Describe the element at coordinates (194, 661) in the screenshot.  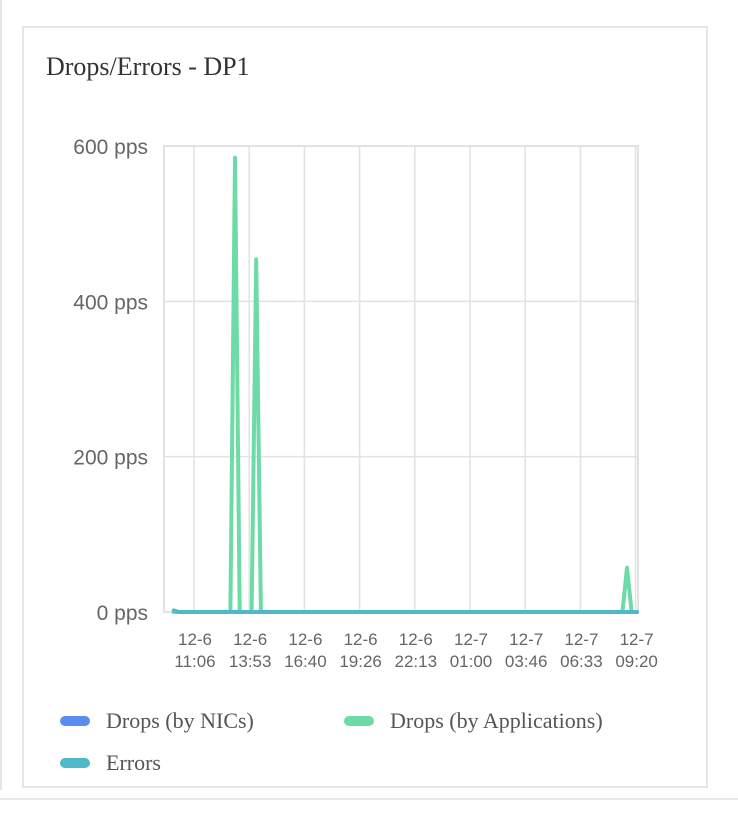
I see `x-tick-label-time: 11:06` at that location.